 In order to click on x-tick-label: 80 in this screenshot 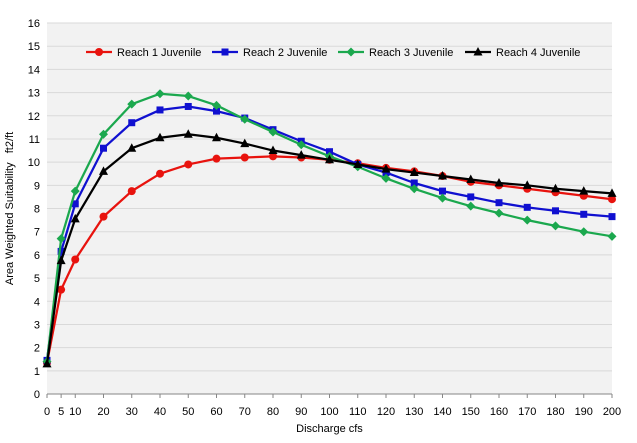, I will do `click(273, 412)`.